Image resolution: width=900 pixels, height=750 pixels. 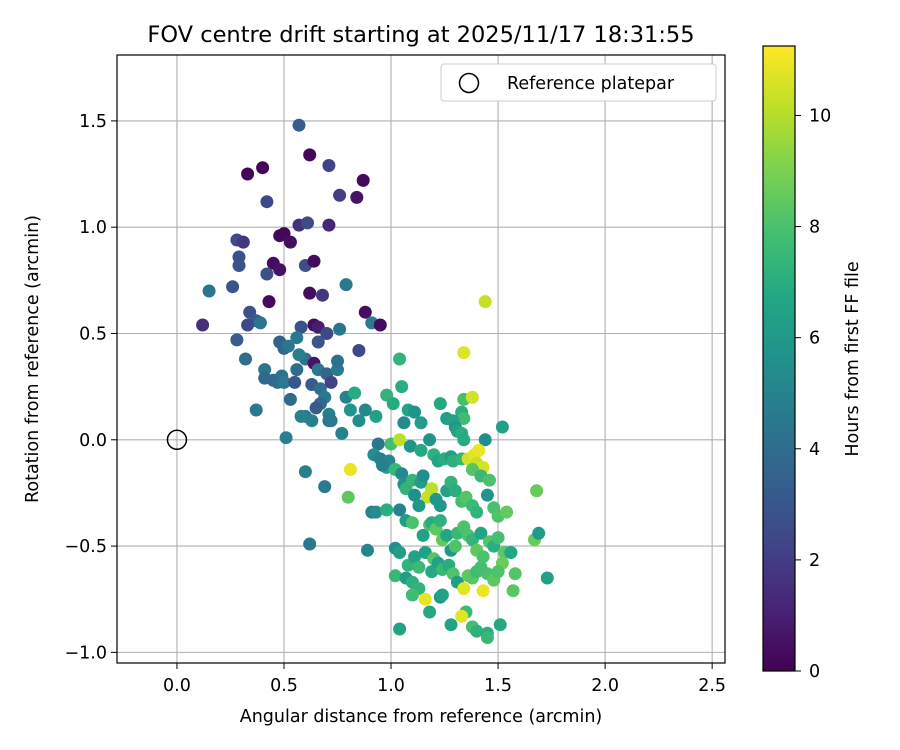 What do you see at coordinates (591, 84) in the screenshot?
I see `legend-label-reference: Reference platepar` at bounding box center [591, 84].